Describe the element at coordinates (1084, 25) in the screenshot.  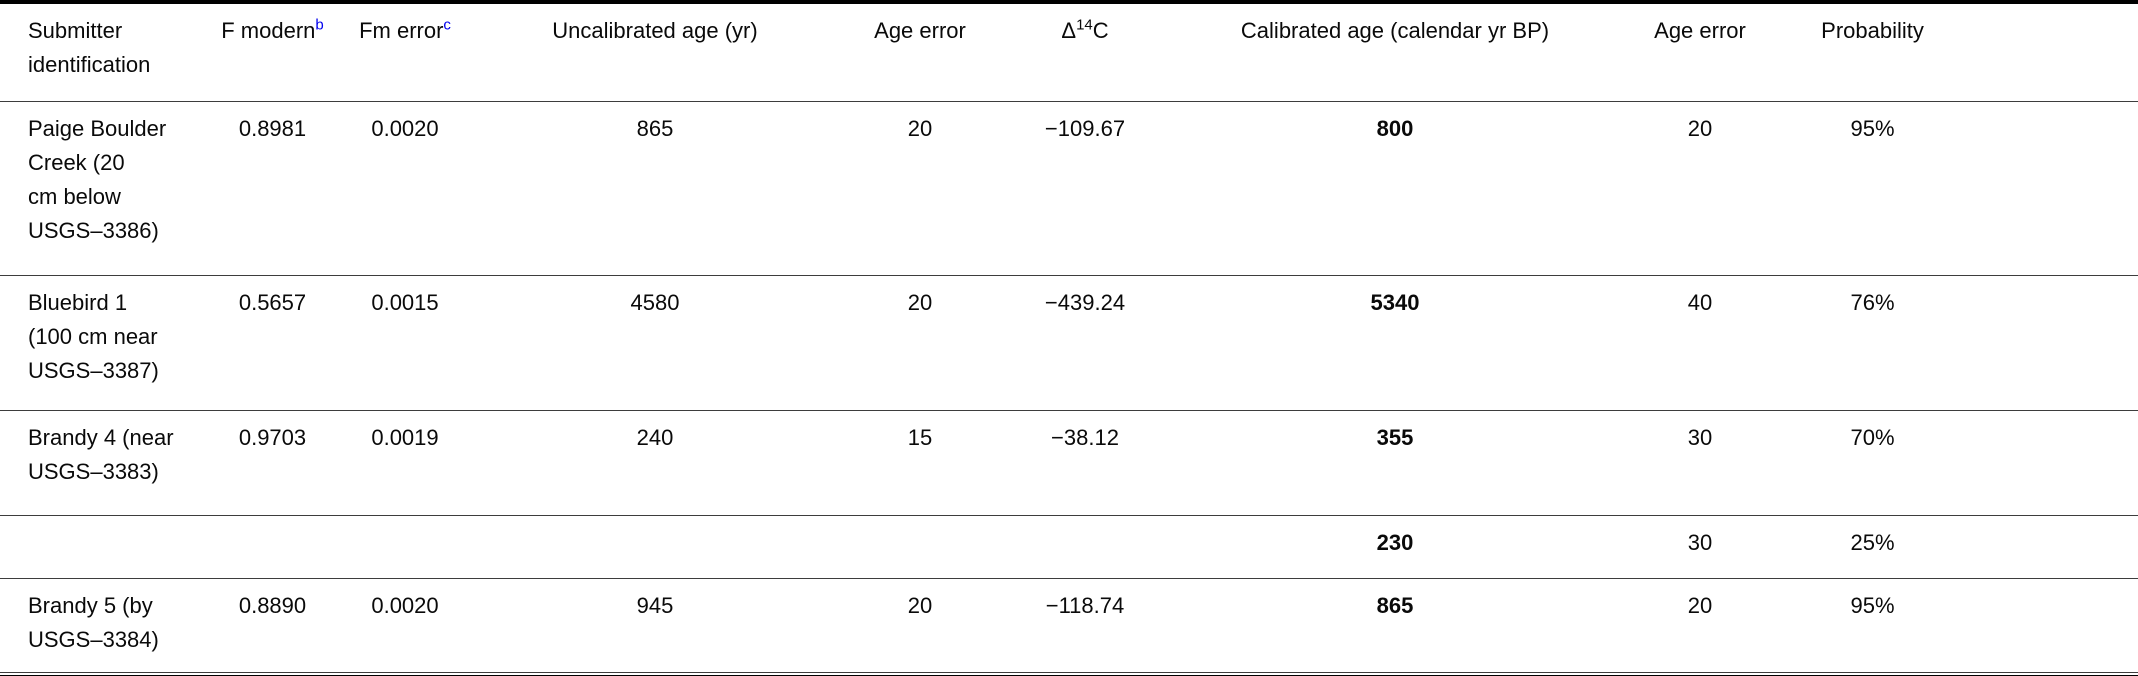
I see `isotope-superscript-14: 14` at that location.